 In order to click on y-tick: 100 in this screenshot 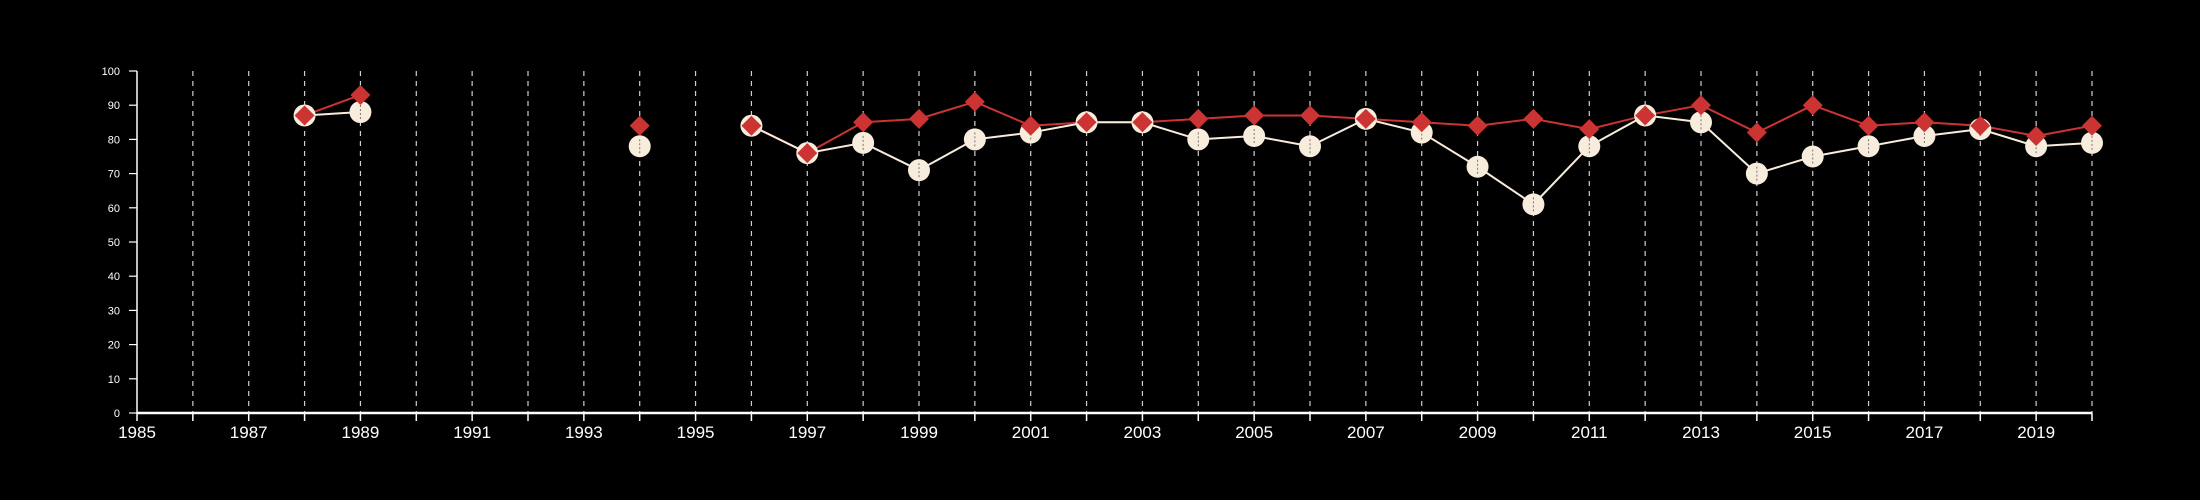, I will do `click(119, 72)`.